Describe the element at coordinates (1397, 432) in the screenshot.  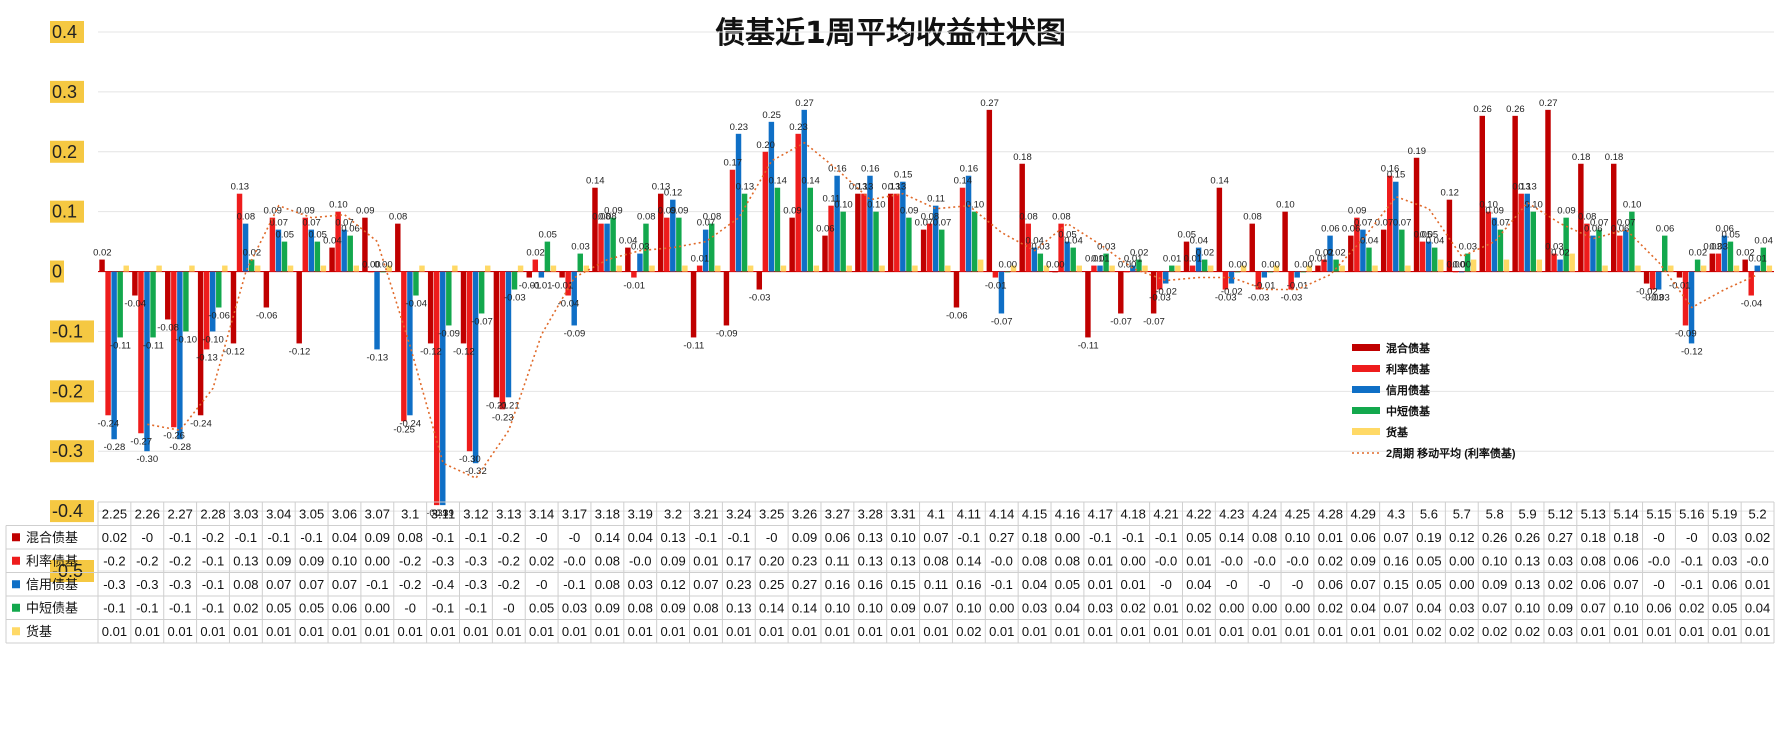
I see `legend-label: 货基` at that location.